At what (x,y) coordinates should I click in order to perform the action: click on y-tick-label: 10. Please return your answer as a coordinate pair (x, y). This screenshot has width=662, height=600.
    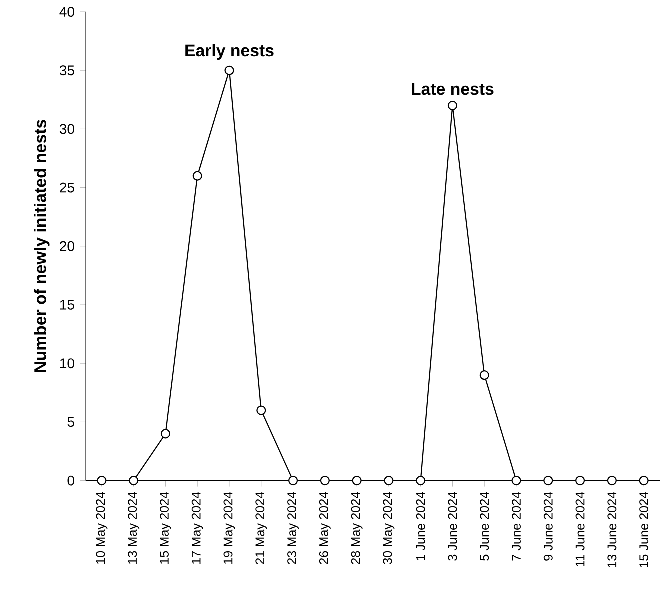
    Looking at the image, I should click on (67, 363).